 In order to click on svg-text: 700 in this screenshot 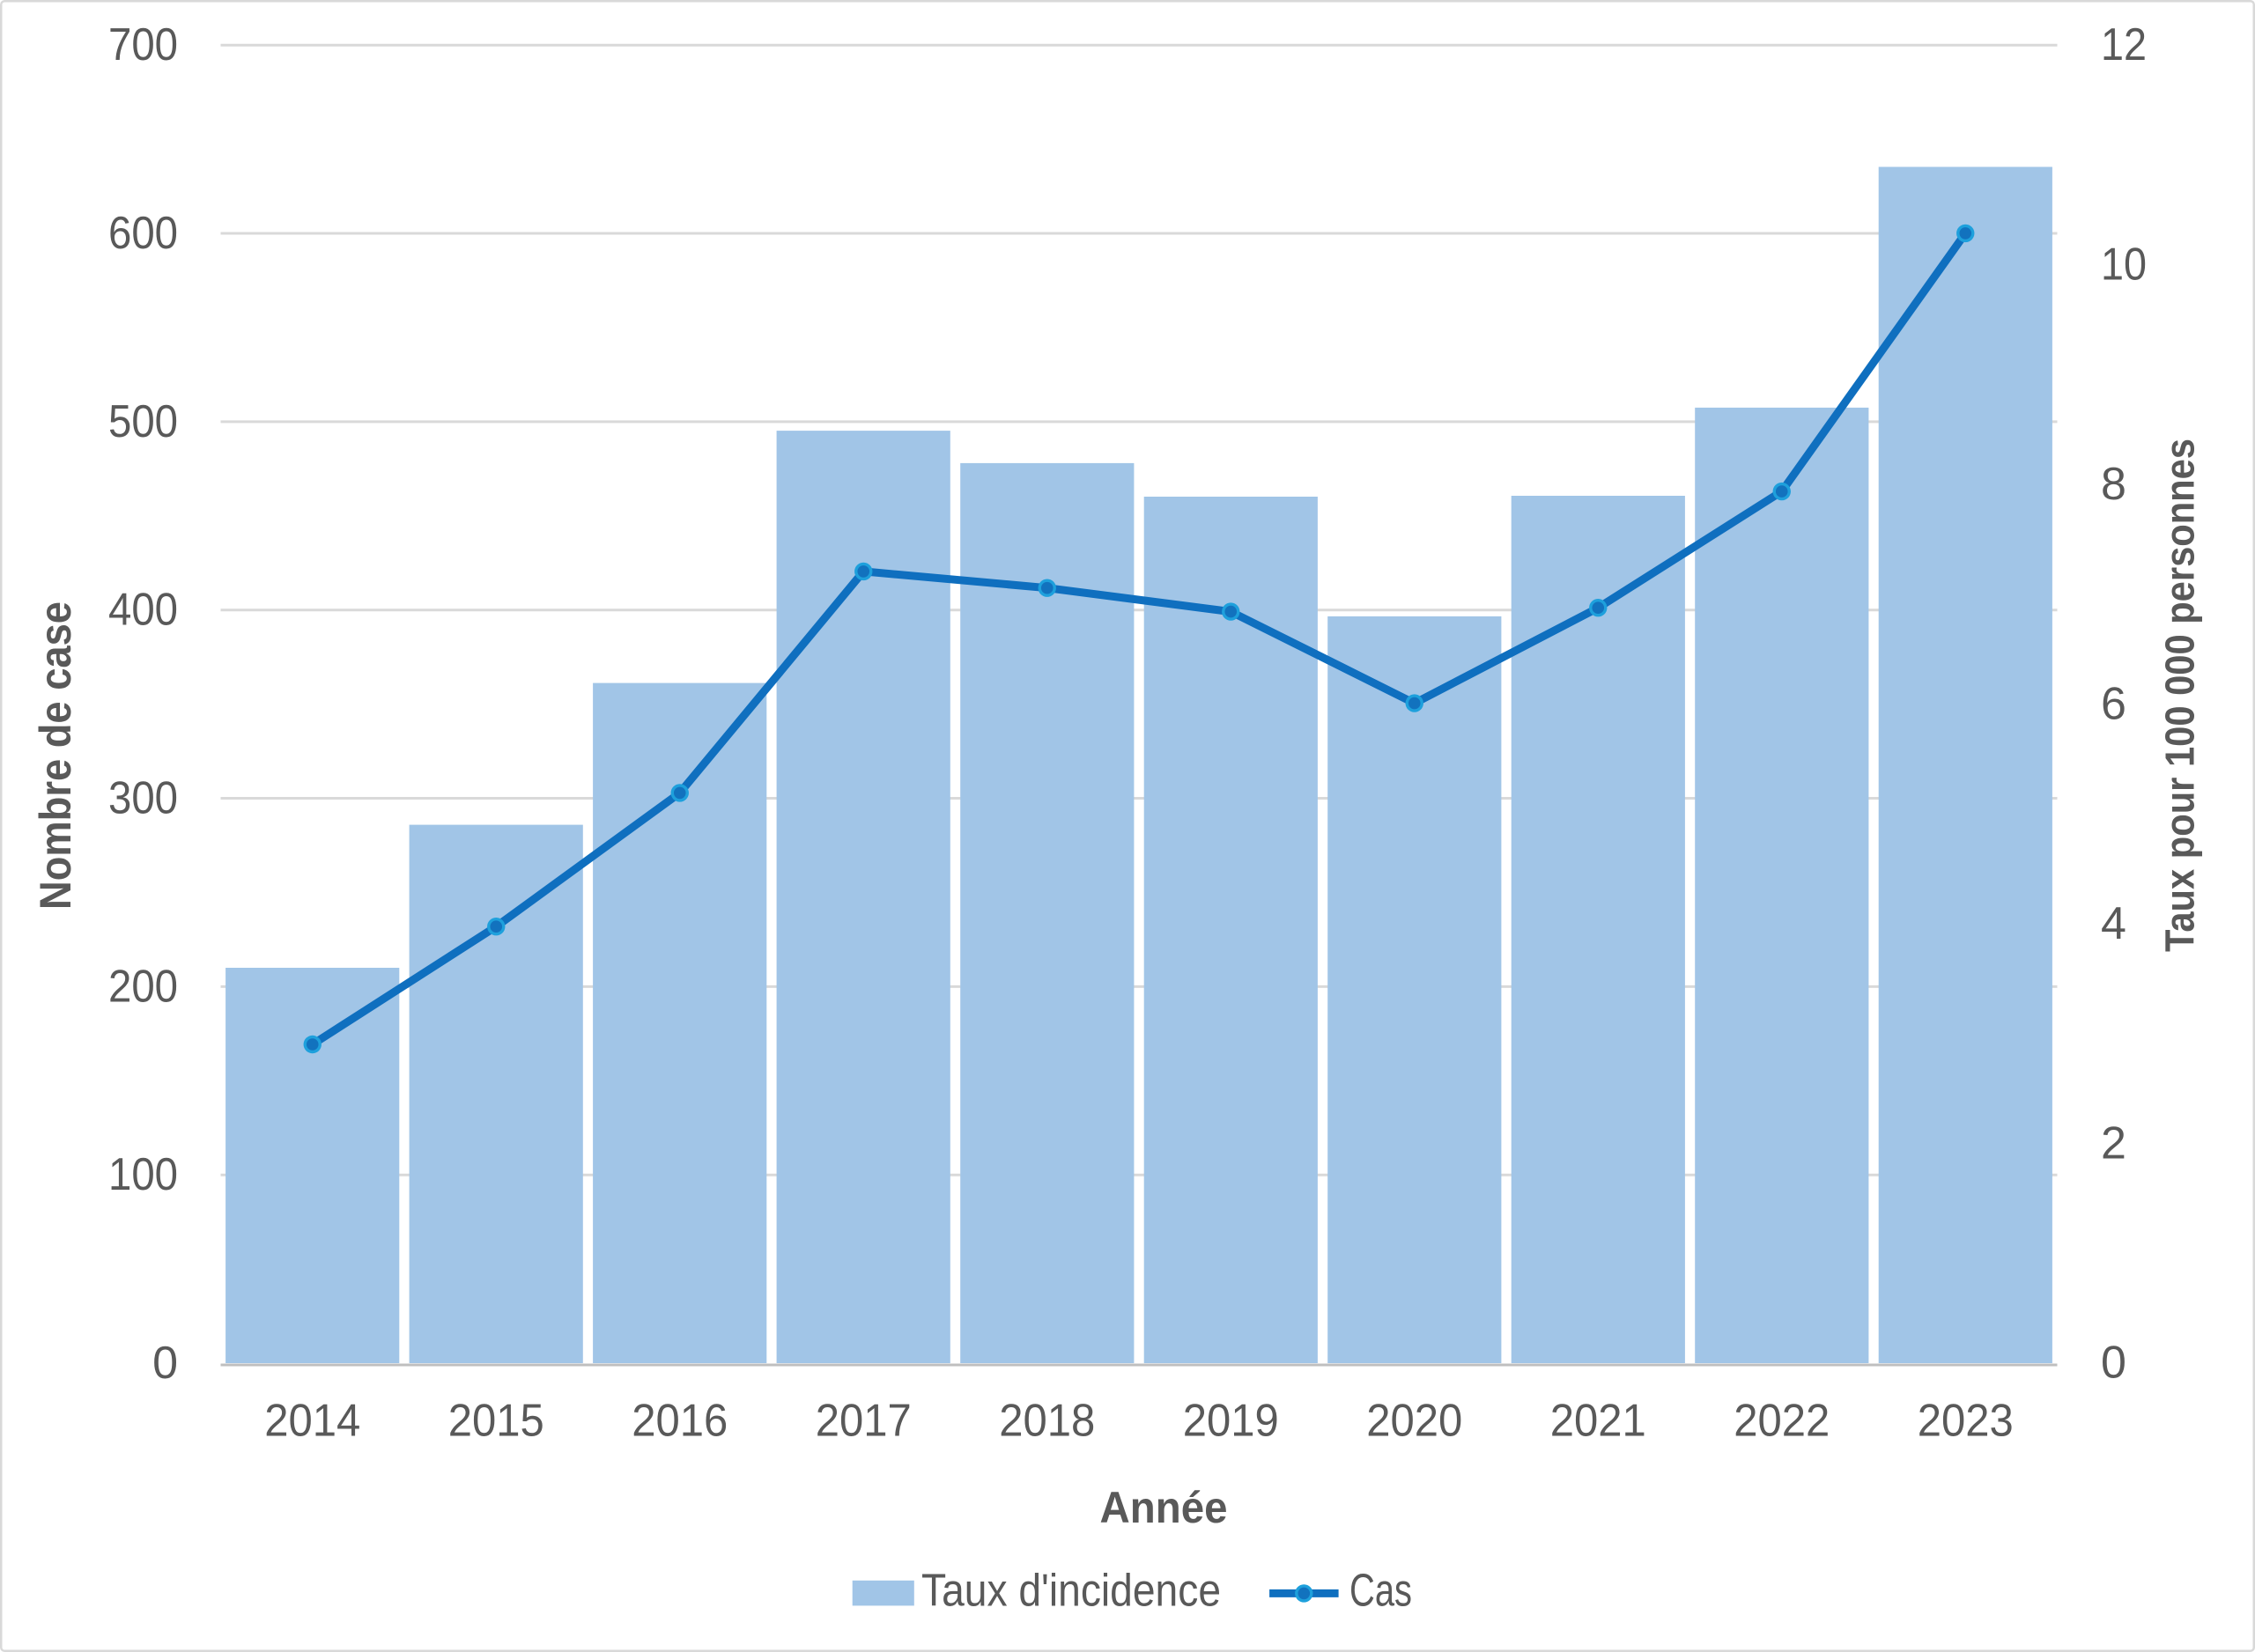, I will do `click(143, 44)`.